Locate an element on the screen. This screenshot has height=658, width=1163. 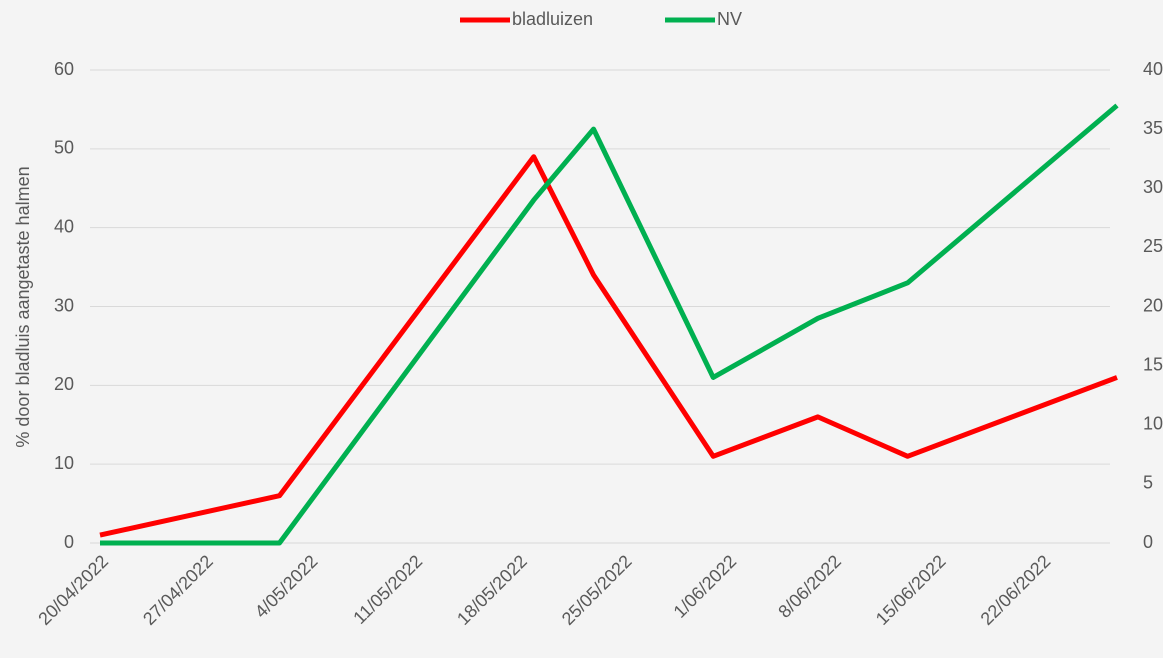
y2-tick-label: 5 is located at coordinates (1148, 483).